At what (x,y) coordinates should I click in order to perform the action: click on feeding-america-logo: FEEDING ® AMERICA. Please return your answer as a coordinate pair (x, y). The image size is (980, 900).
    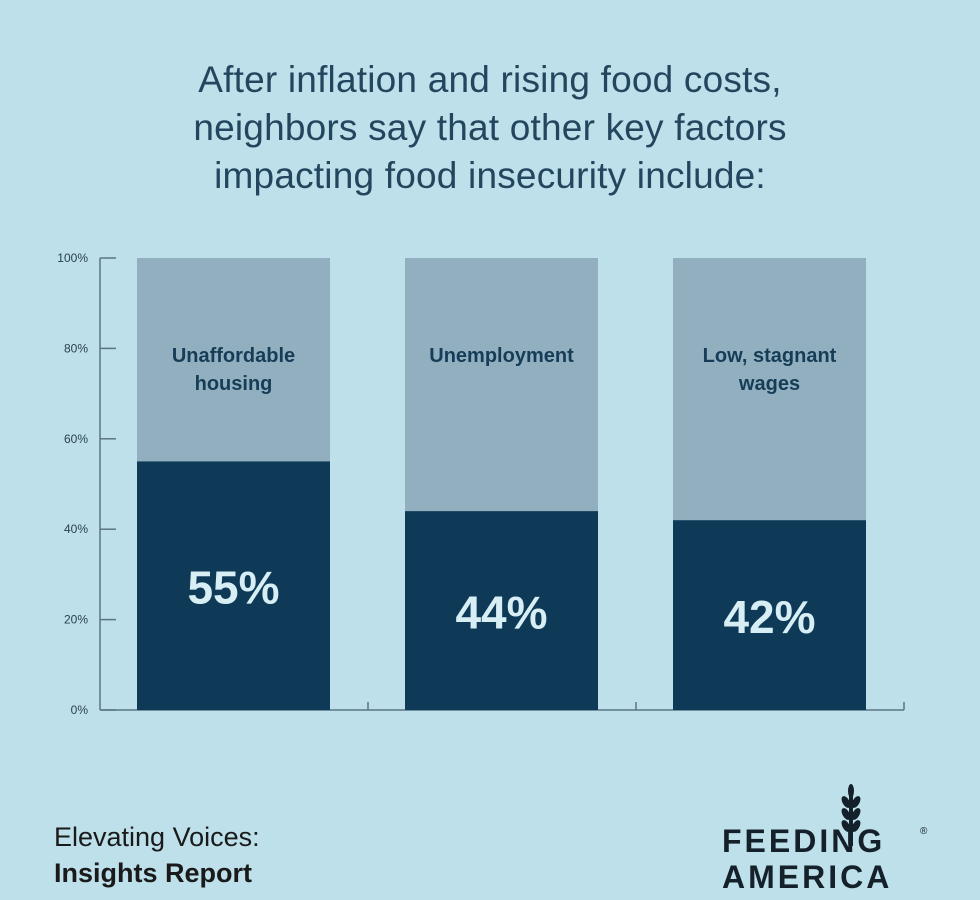
    Looking at the image, I should click on (825, 839).